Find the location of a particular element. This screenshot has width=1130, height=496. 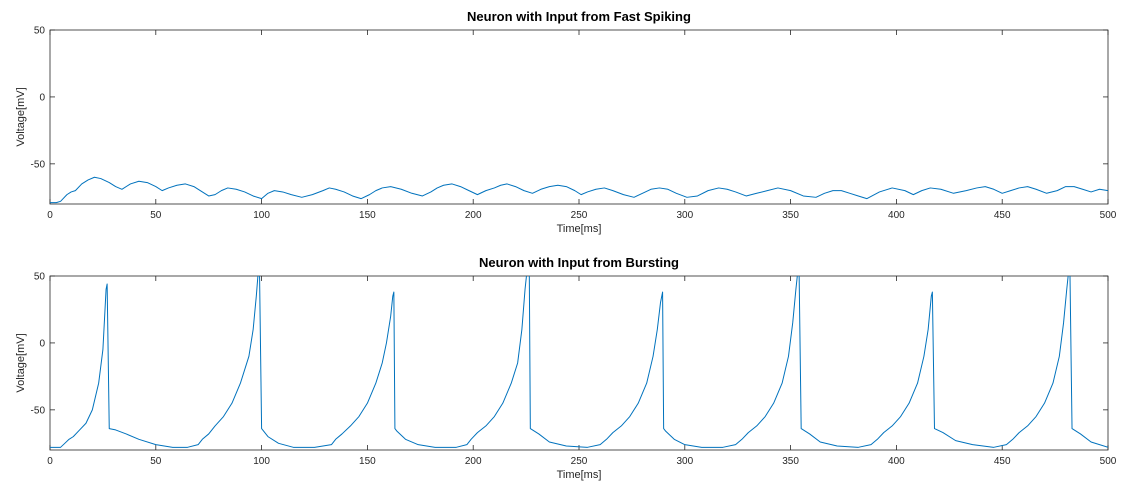

chart-title: Neuron with Input from Bursting is located at coordinates (579, 262).